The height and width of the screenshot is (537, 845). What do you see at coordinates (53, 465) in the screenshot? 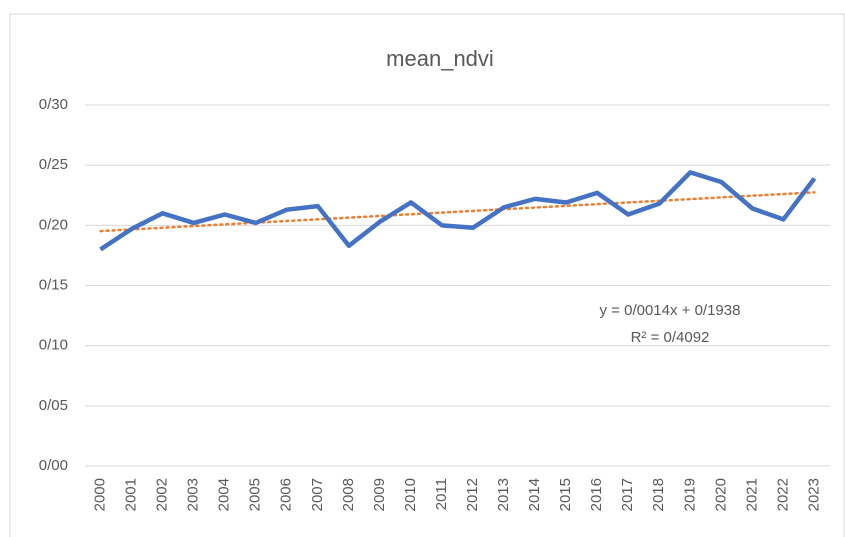
I see `y-tick-label: 0/00` at bounding box center [53, 465].